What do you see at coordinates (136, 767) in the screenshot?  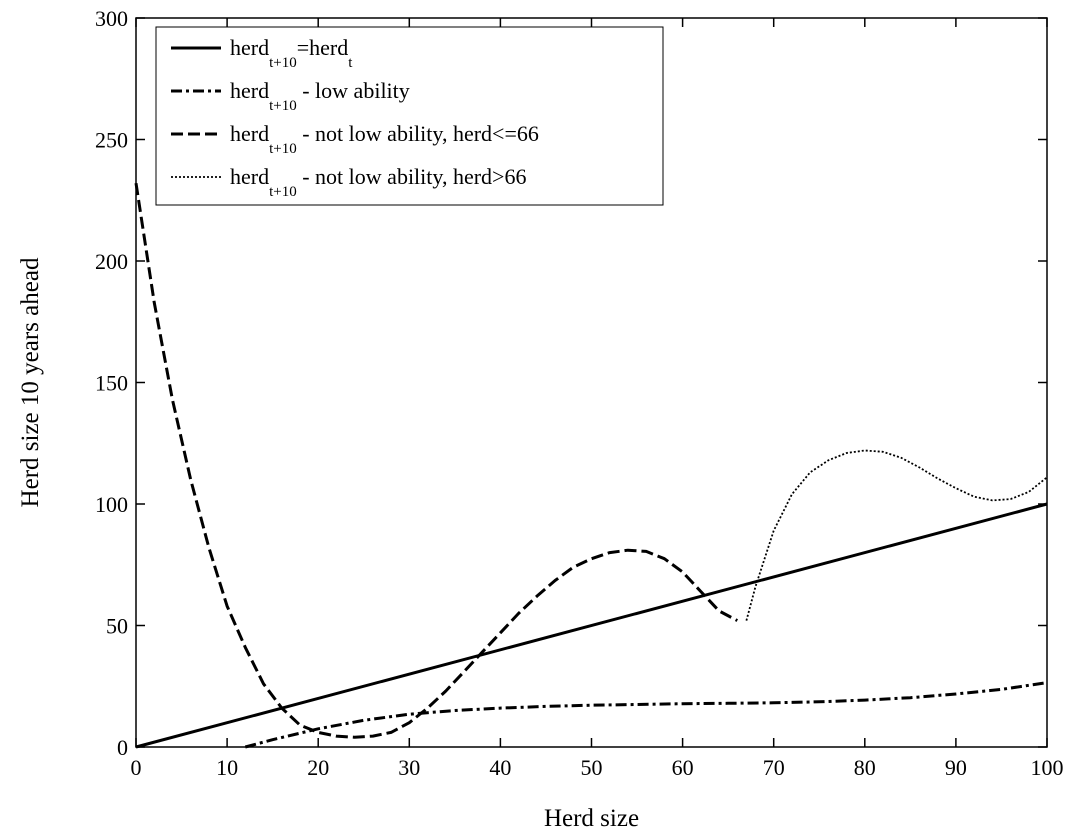 I see `x-tick-label: 0` at bounding box center [136, 767].